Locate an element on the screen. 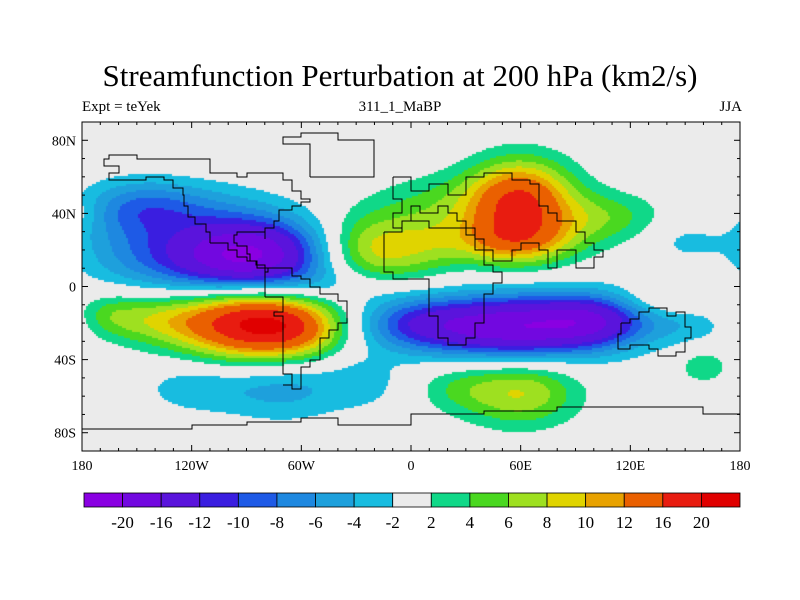 Image resolution: width=800 pixels, height=600 pixels. colorbar-label: 12 is located at coordinates (624, 522).